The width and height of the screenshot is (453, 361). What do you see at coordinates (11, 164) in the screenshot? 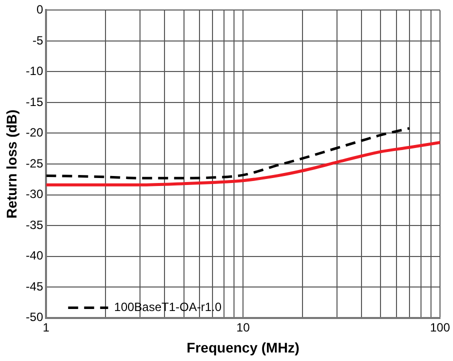
I see `y-axis-title: Return loss (dB)` at bounding box center [11, 164].